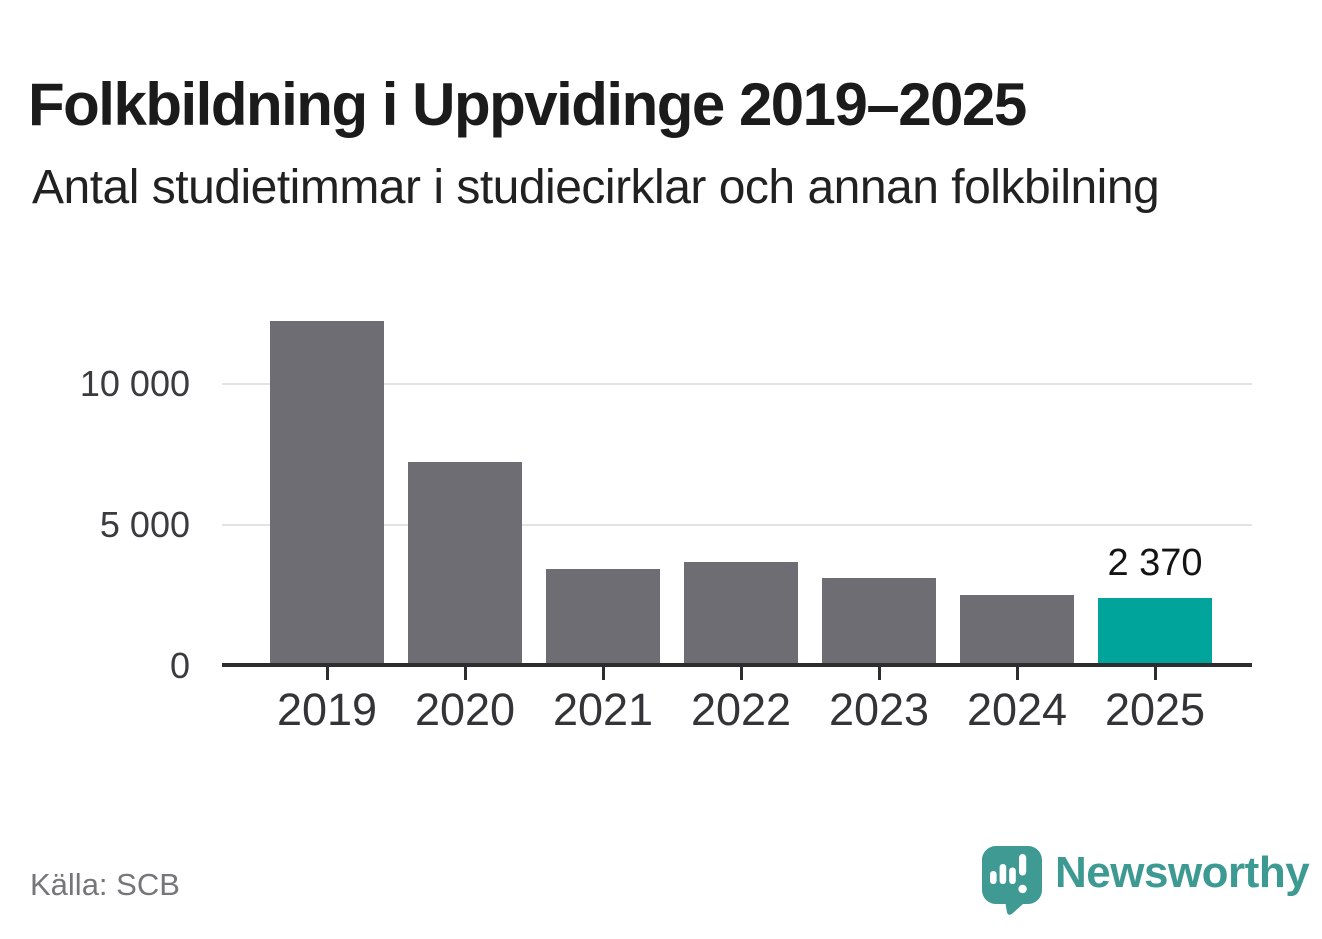 The width and height of the screenshot is (1322, 939). I want to click on newsworthy-logo-text: Newsworthy, so click(1182, 872).